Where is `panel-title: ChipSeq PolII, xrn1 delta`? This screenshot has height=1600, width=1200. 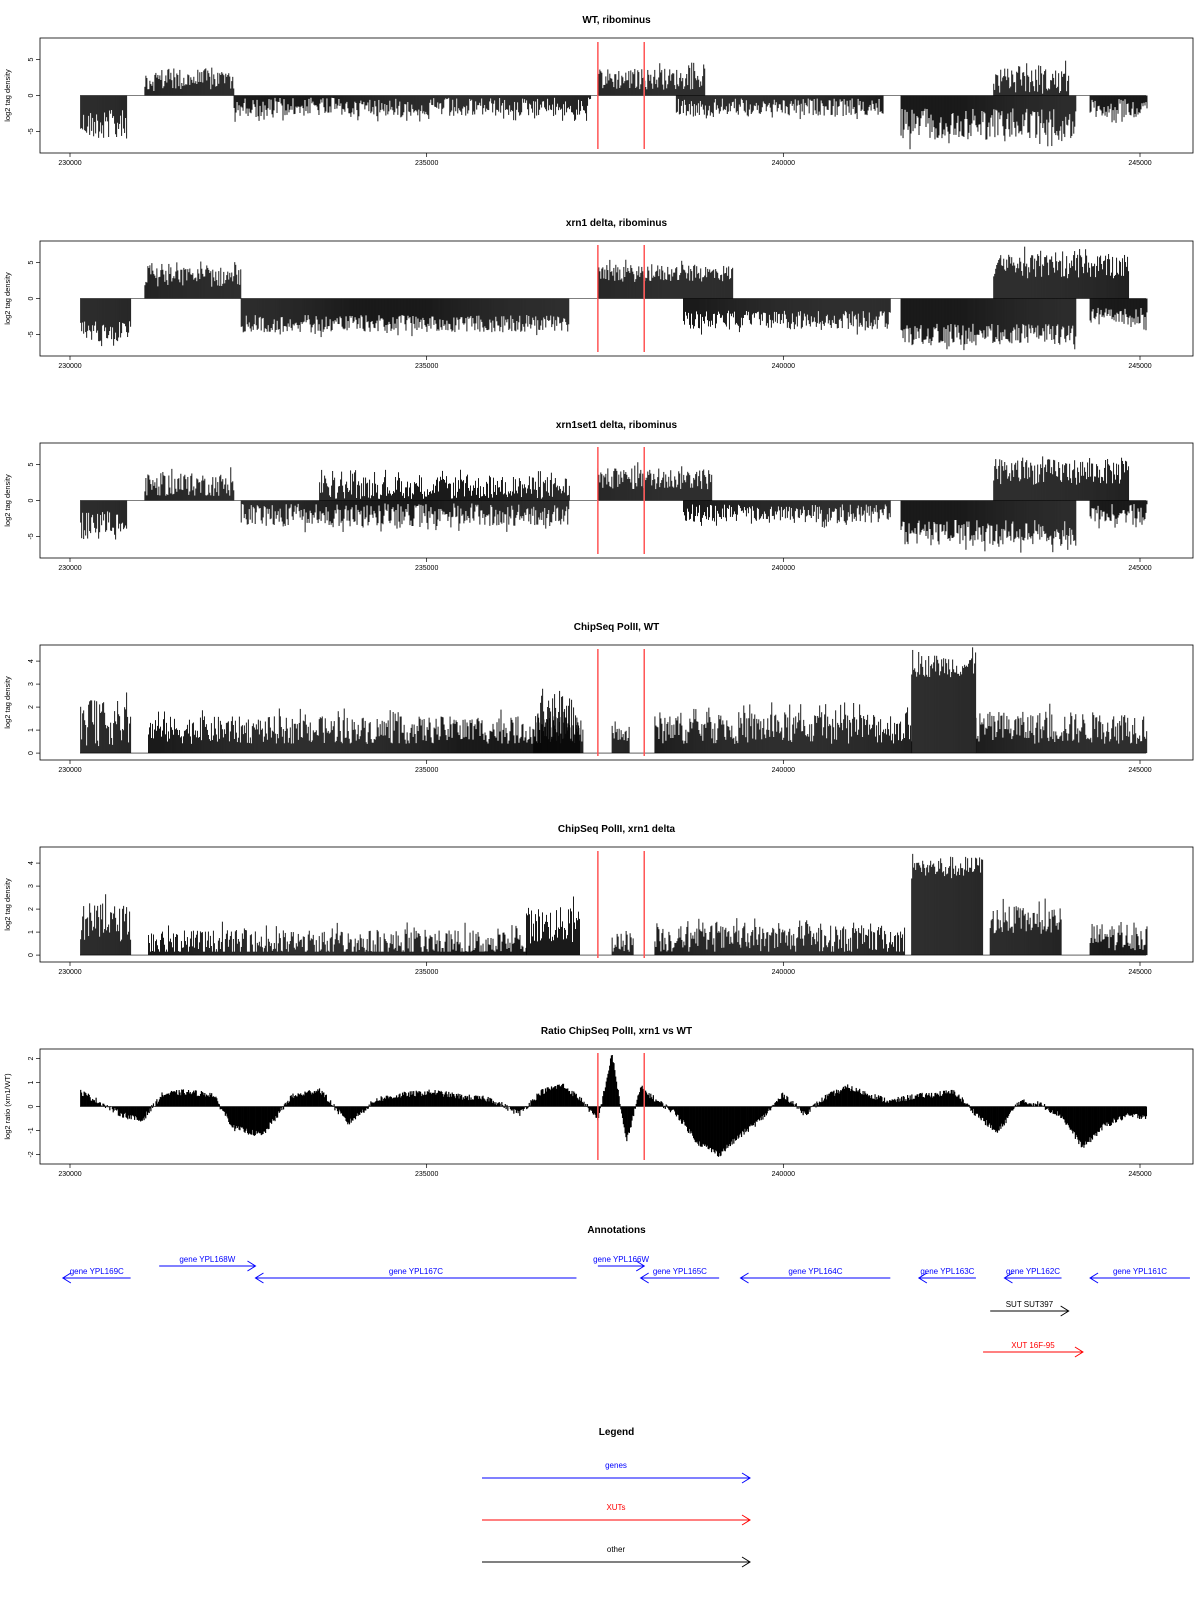 panel-title: ChipSeq PolII, xrn1 delta is located at coordinates (617, 829).